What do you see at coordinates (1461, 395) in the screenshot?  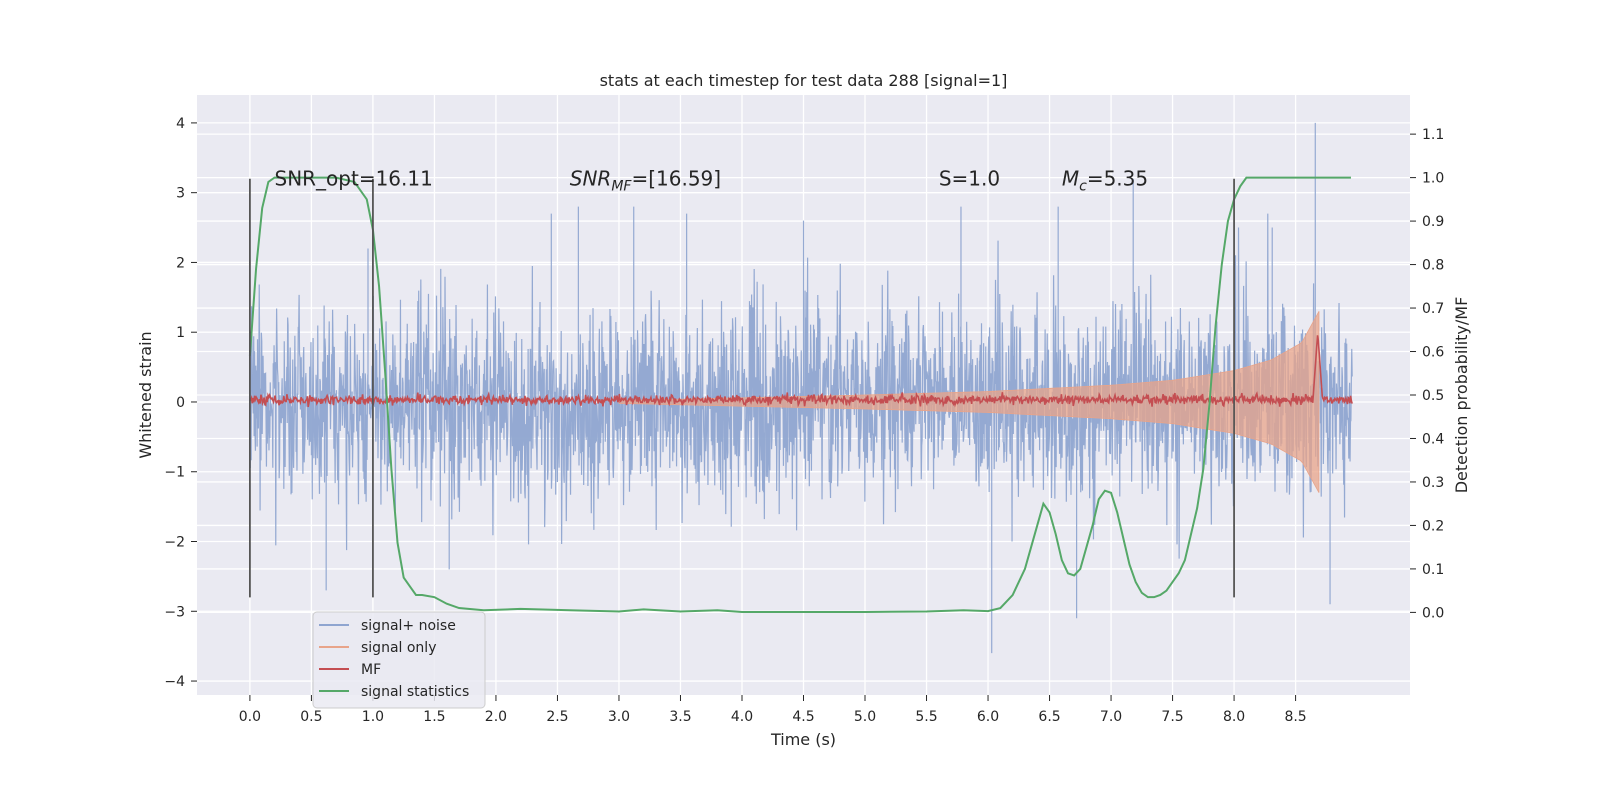 I see `y-axis-right-label: Detection probability/MF` at bounding box center [1461, 395].